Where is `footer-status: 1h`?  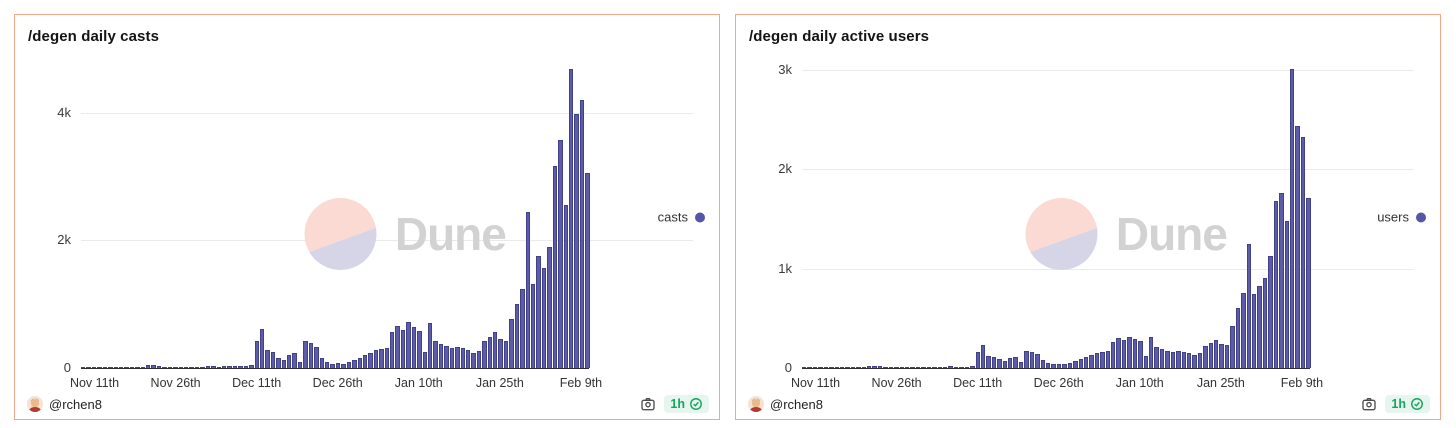 footer-status: 1h is located at coordinates (1395, 404).